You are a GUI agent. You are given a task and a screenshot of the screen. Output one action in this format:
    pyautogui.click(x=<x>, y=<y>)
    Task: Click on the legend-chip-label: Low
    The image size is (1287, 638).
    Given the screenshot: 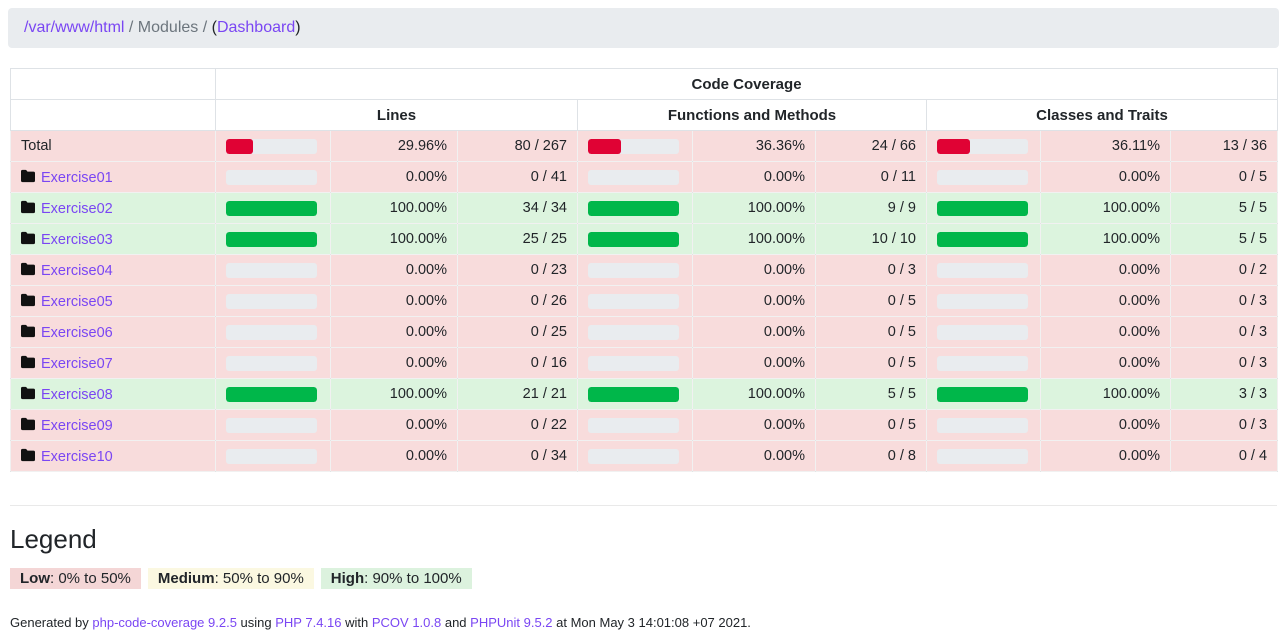 What is the action you would take?
    pyautogui.click(x=35, y=578)
    